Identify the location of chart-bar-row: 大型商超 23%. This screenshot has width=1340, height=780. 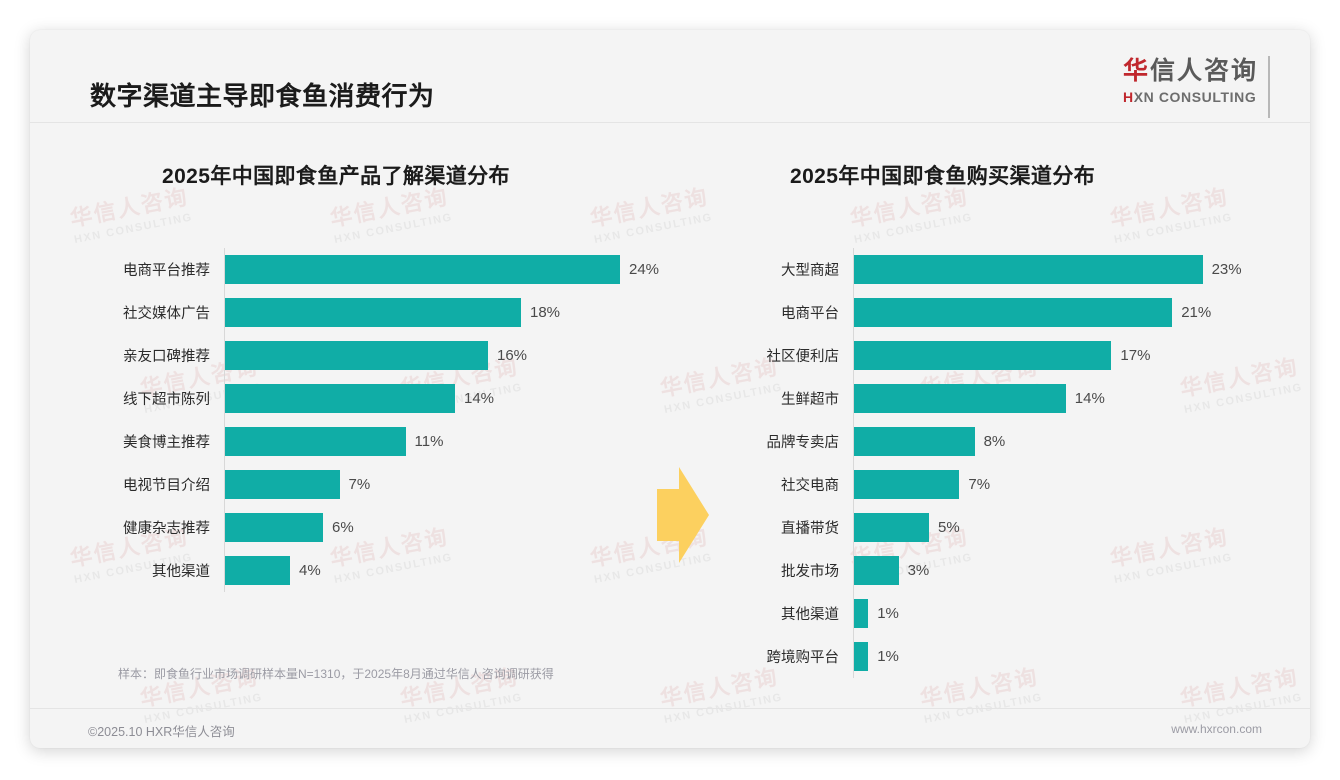
(1000, 269).